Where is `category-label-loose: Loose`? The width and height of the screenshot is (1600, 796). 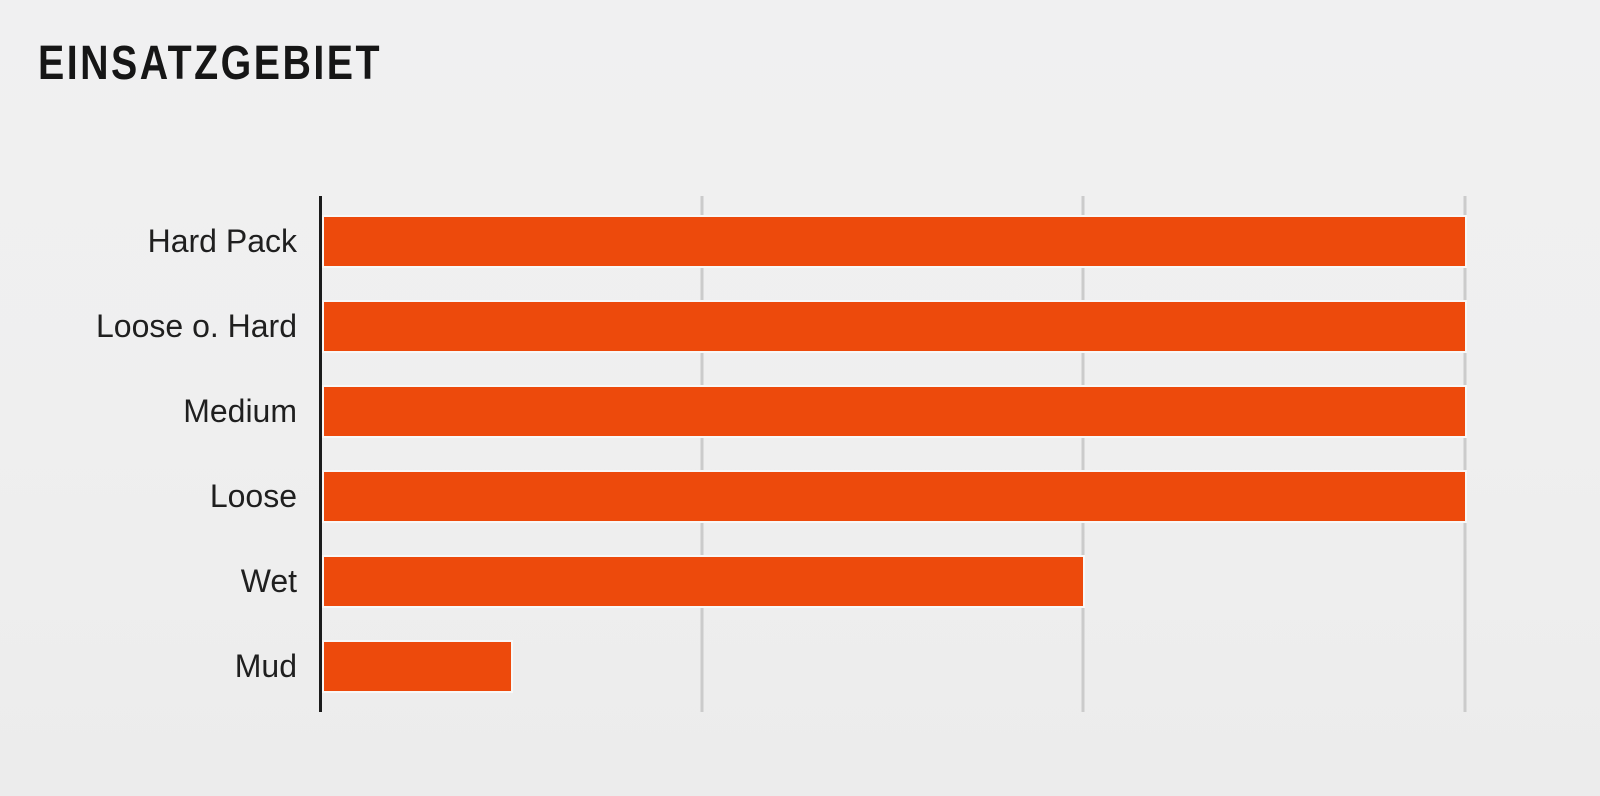
category-label-loose: Loose is located at coordinates (253, 496).